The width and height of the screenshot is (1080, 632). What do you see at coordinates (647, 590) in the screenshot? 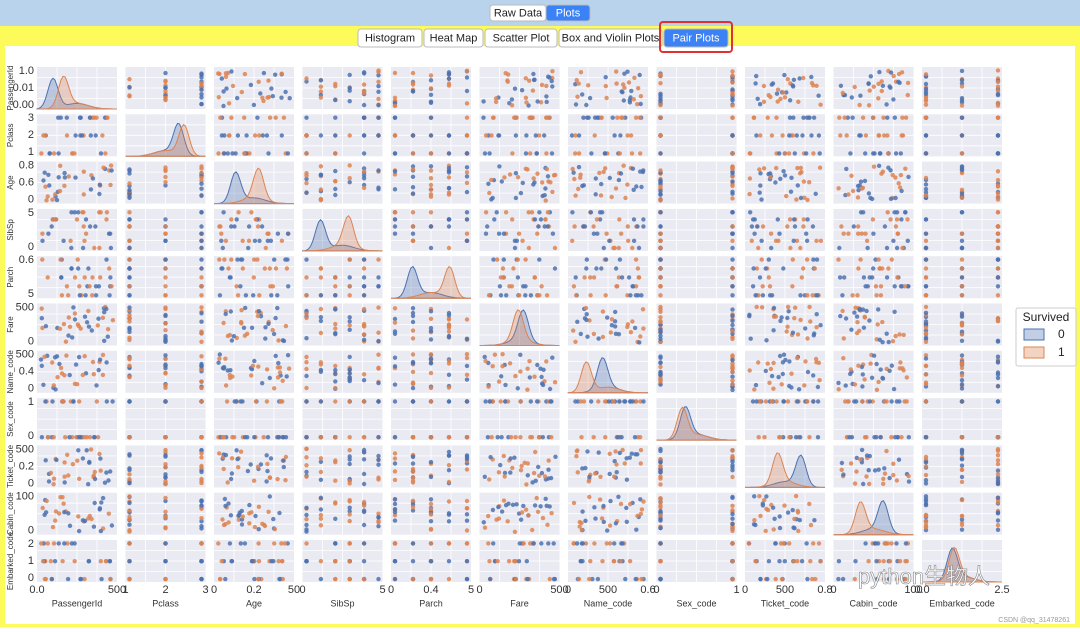
I see `x-tick-label: 0.6` at bounding box center [647, 590].